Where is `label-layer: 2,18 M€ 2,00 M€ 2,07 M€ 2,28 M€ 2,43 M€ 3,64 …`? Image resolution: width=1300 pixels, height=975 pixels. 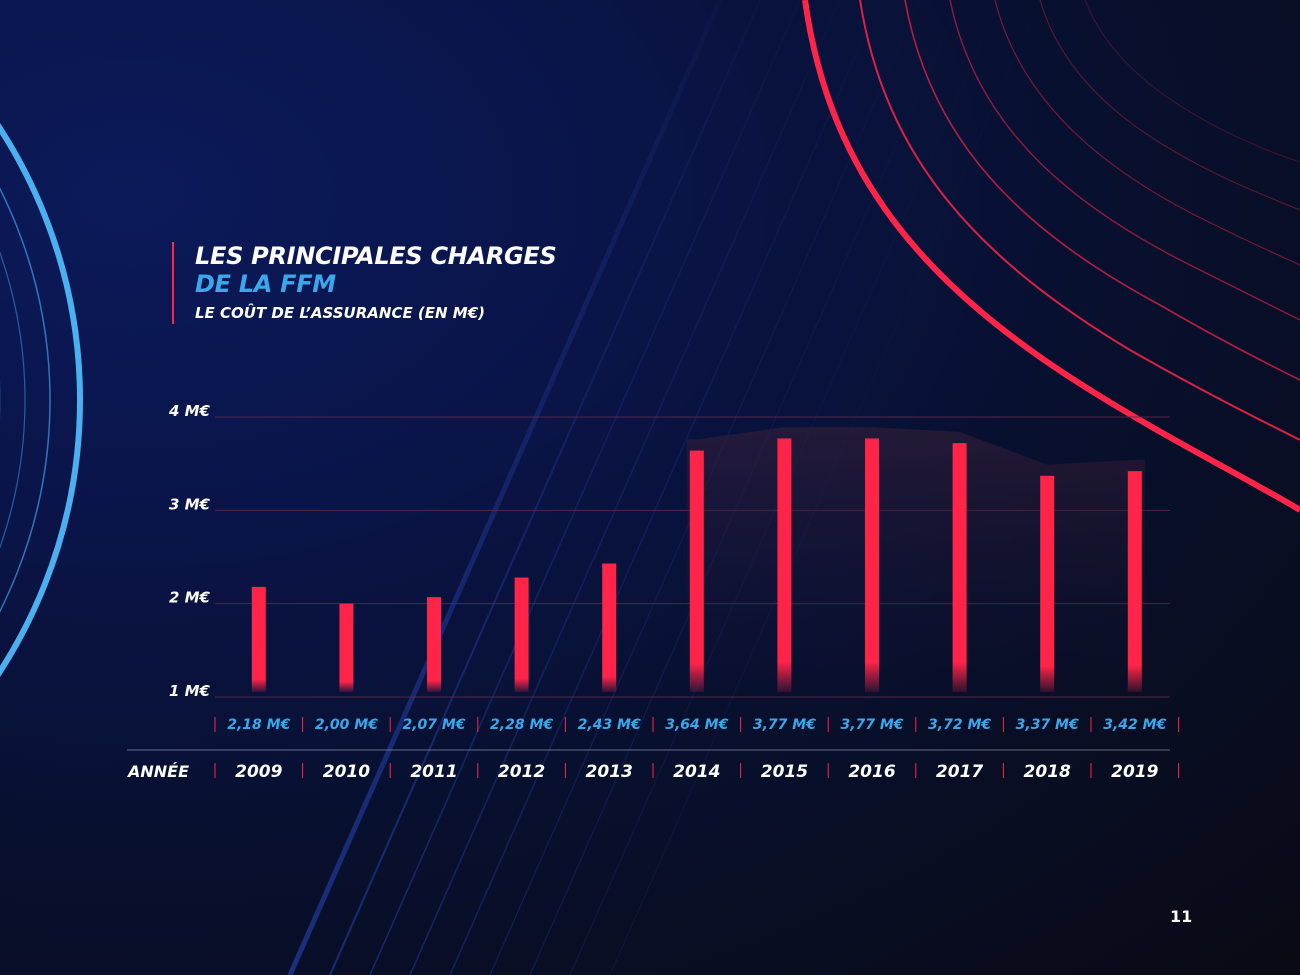 label-layer: 2,18 M€ 2,00 M€ 2,07 M€ 2,28 M€ 2,43 M€ 3,64 … is located at coordinates (697, 725).